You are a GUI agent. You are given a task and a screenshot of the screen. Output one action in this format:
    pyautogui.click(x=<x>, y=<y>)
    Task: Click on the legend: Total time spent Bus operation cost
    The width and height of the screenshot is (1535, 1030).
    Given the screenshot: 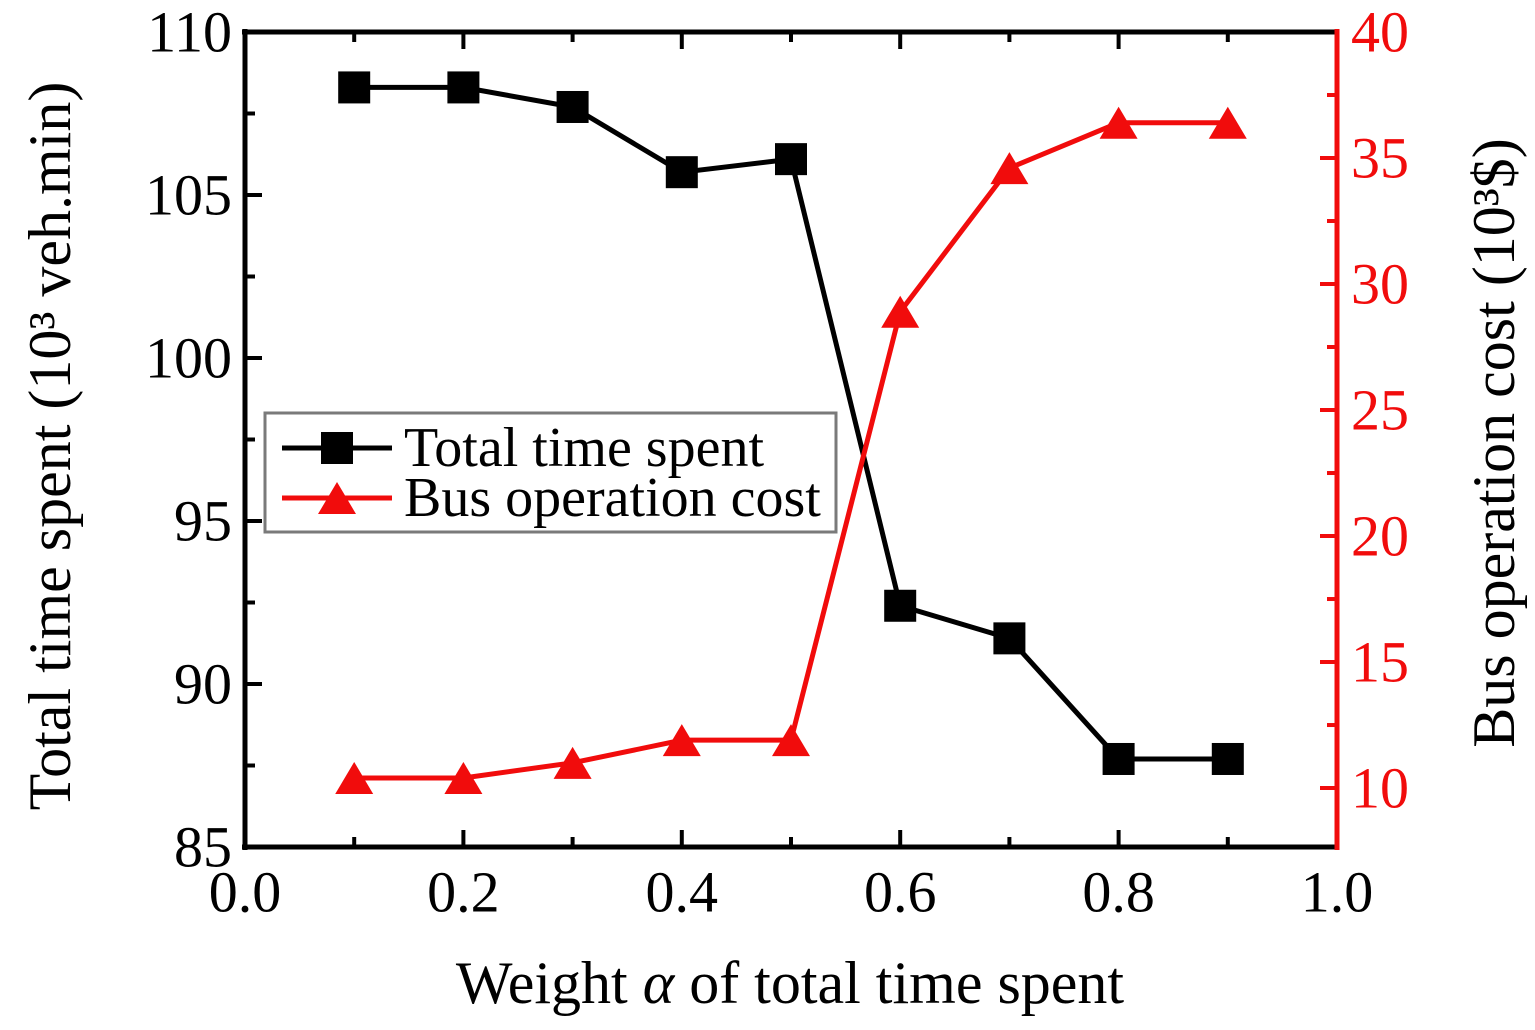 What is the action you would take?
    pyautogui.click(x=550, y=472)
    